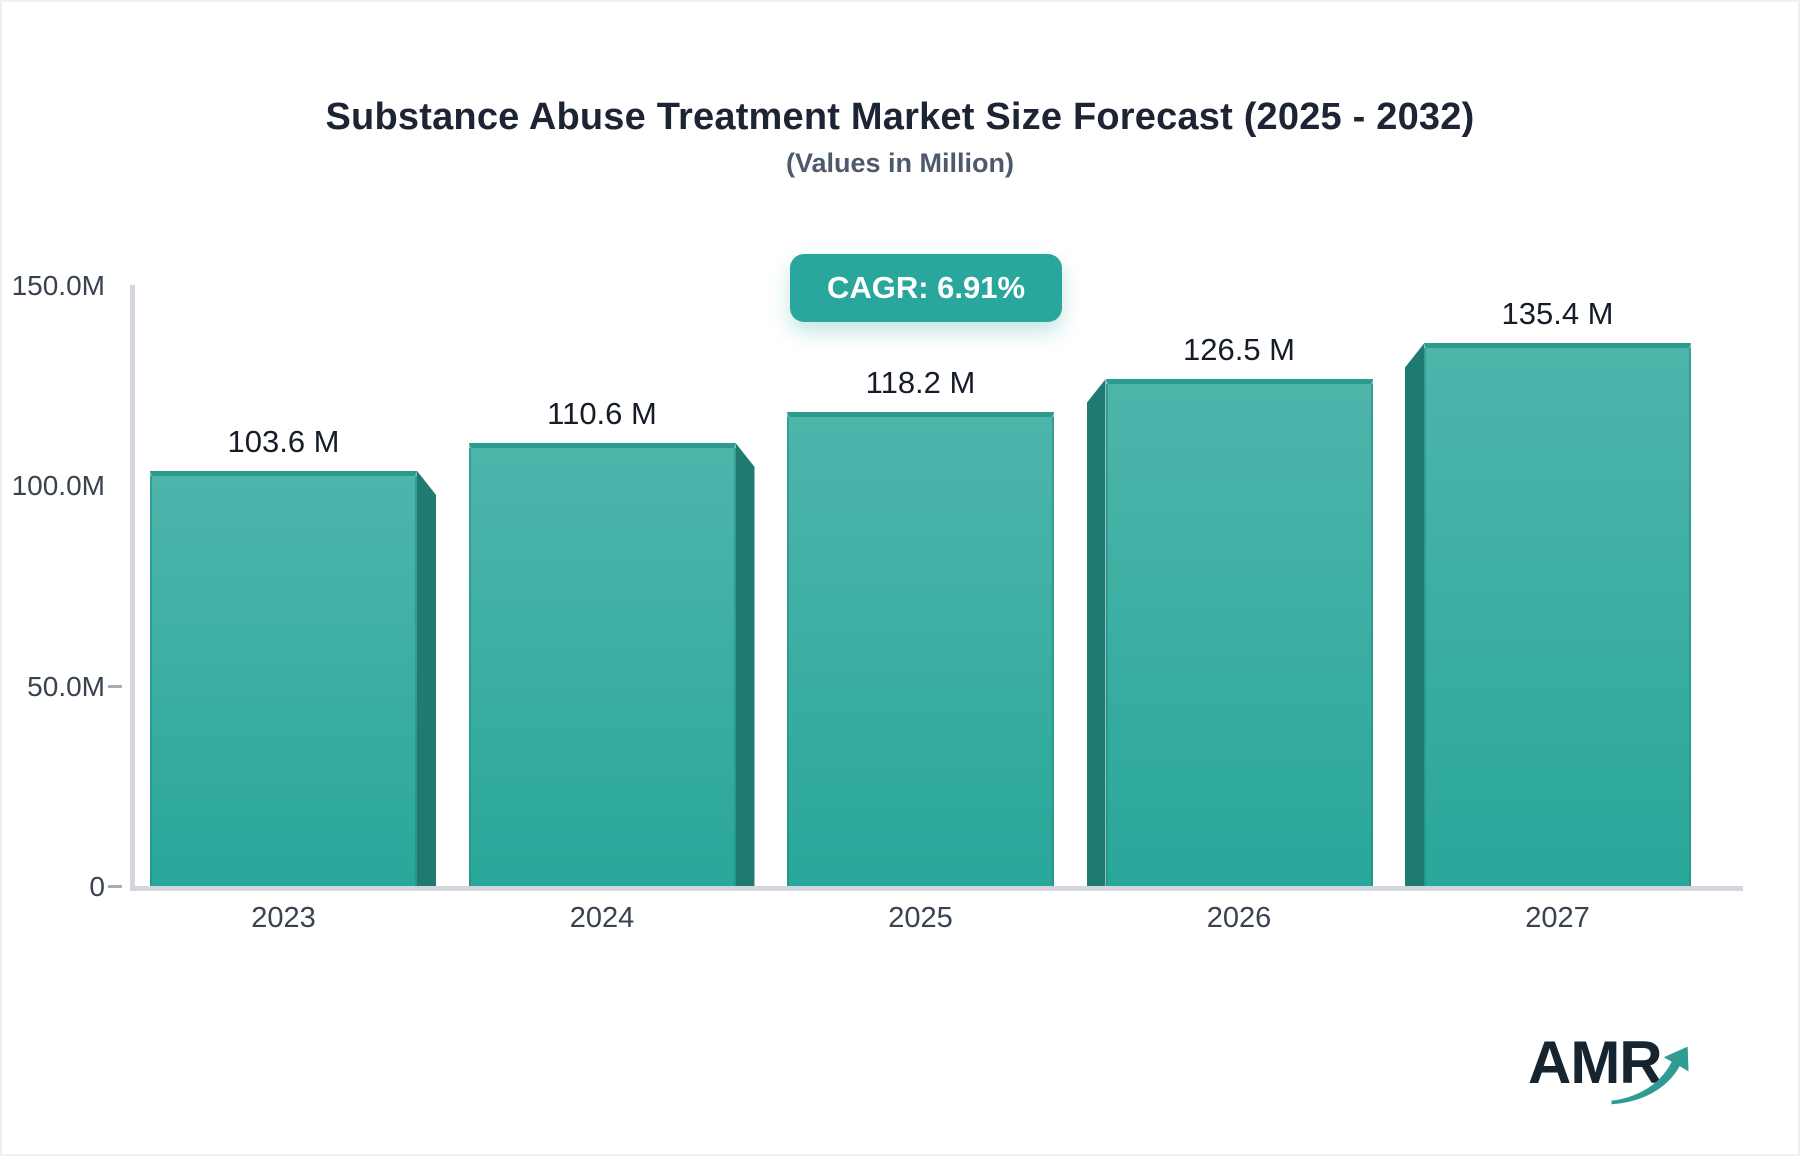 The width and height of the screenshot is (1800, 1156). Describe the element at coordinates (1557, 918) in the screenshot. I see `x-axis-tick-label: 2027` at that location.